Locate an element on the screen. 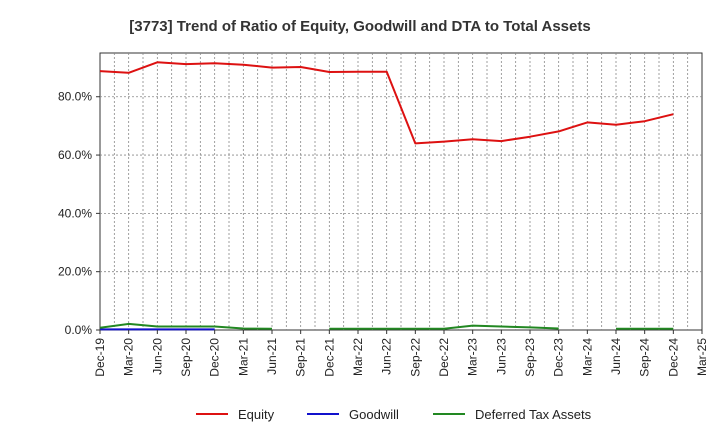 Image resolution: width=720 pixels, height=440 pixels. x-tick-label: Dec-22 is located at coordinates (444, 357).